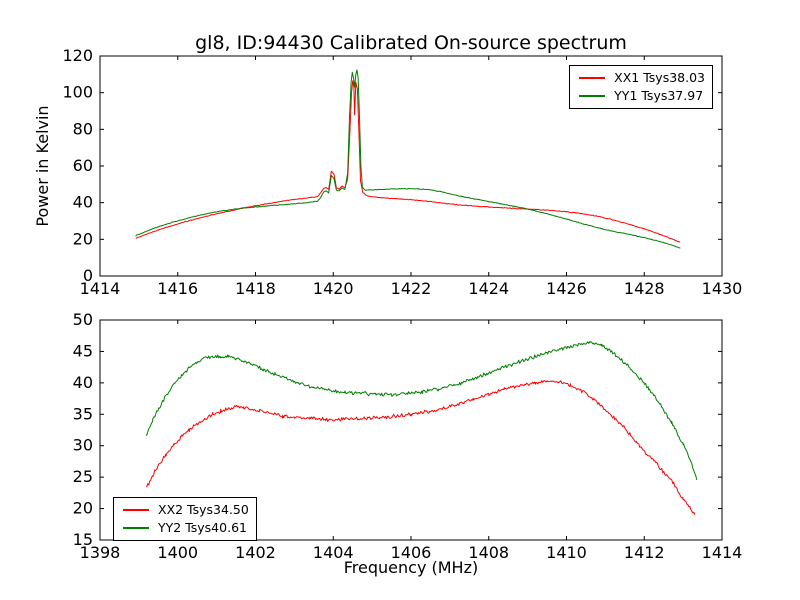 This screenshot has width=800, height=600. What do you see at coordinates (644, 288) in the screenshot?
I see `x-tick-label: 1428` at bounding box center [644, 288].